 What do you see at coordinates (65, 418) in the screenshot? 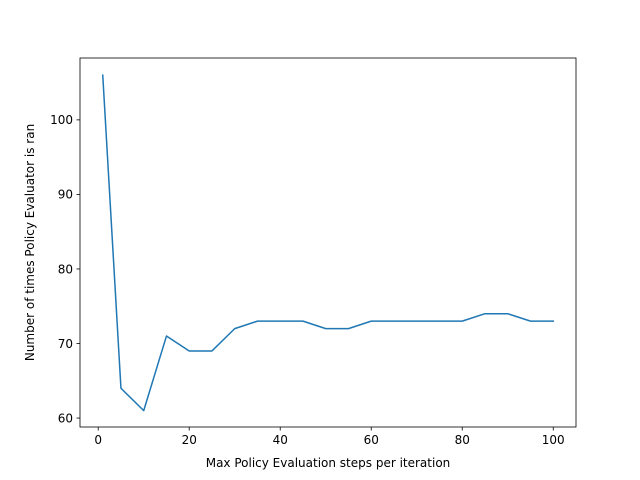
I see `y-tick-label: 60` at bounding box center [65, 418].